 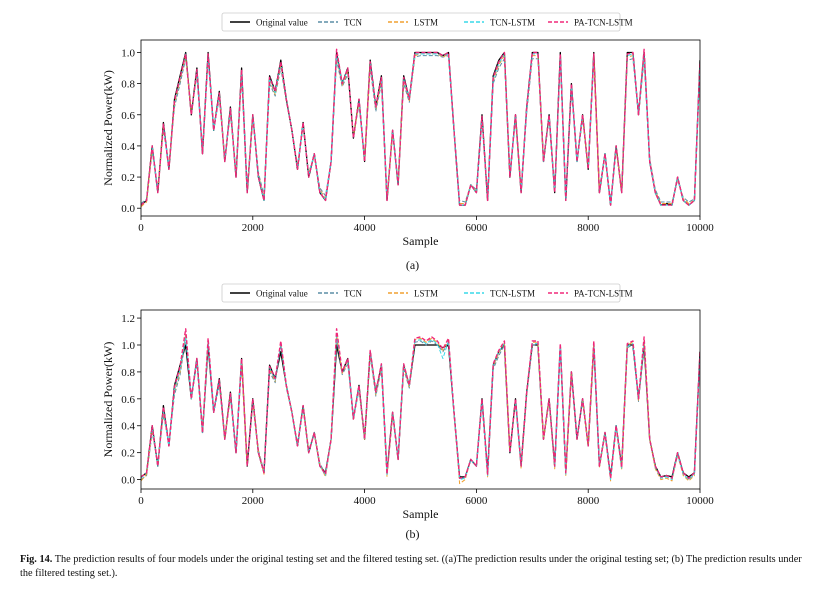 What do you see at coordinates (128, 319) in the screenshot?
I see `y-tick-label-6: 1.2` at bounding box center [128, 319].